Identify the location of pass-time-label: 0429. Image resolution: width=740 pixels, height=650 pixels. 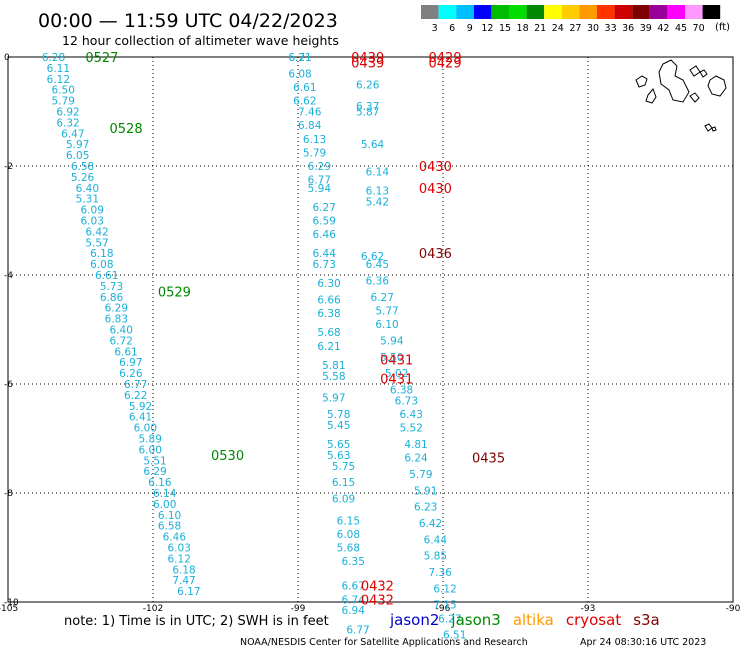
(445, 58).